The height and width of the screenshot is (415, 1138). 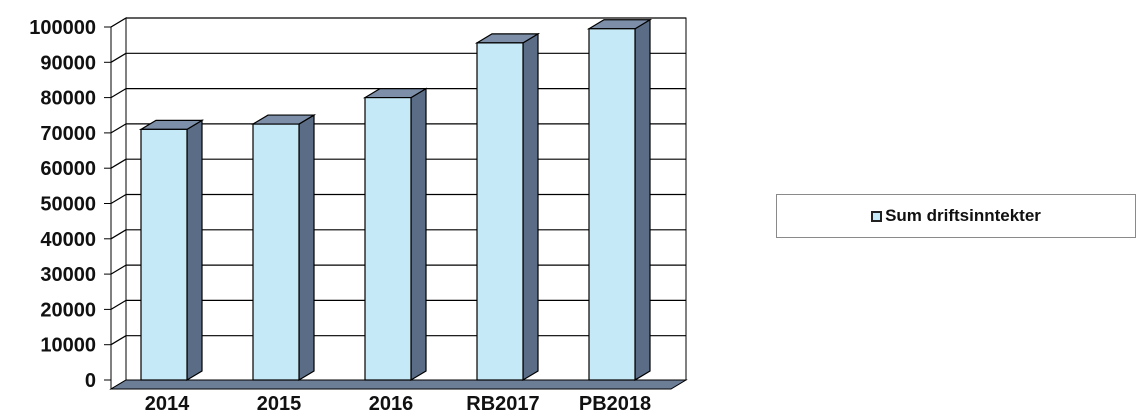 I want to click on bar-2014, so click(x=171, y=250).